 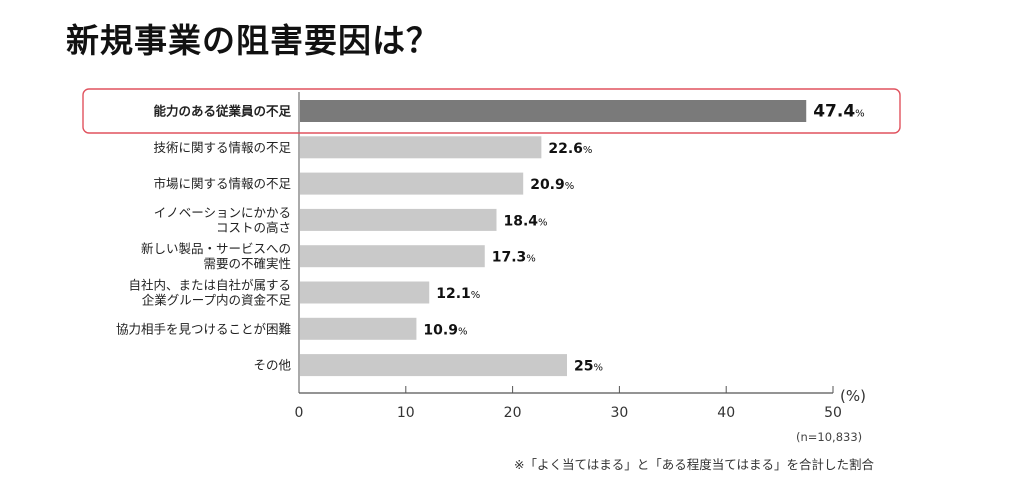 I want to click on page-title: 新規事業の阻害要因は？, so click(x=253, y=40).